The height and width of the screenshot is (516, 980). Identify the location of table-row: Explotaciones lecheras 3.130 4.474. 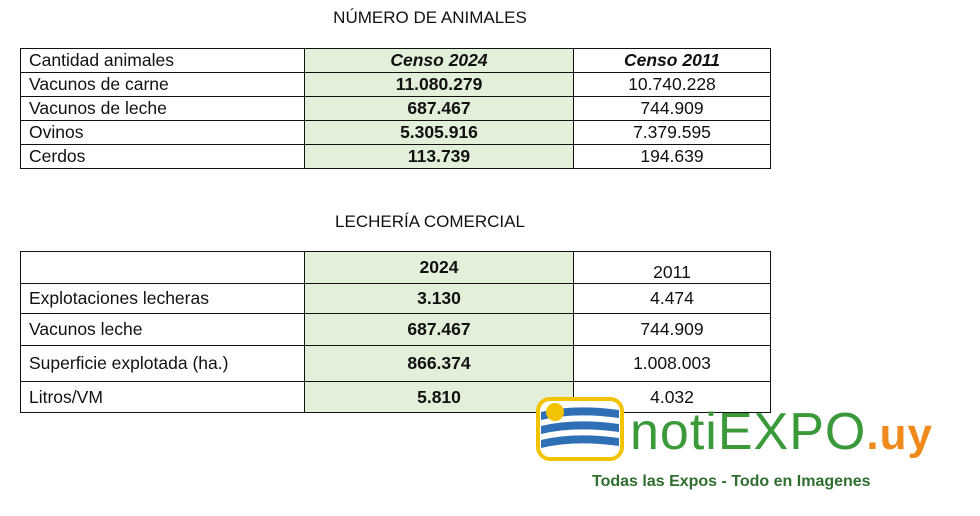
(395, 298).